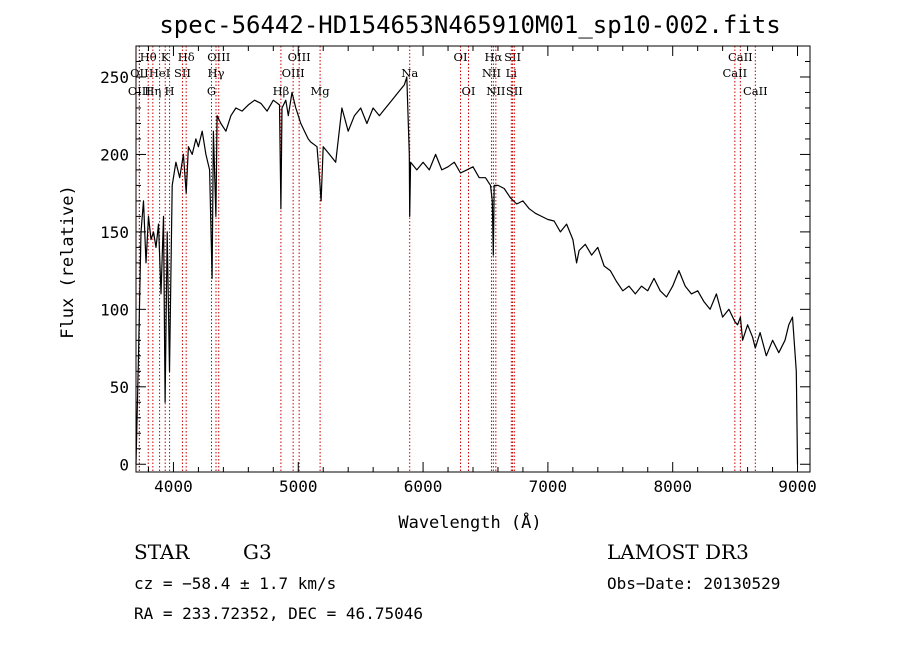 The width and height of the screenshot is (900, 649). Describe the element at coordinates (148, 57) in the screenshot. I see `line-label: Hθ` at that location.